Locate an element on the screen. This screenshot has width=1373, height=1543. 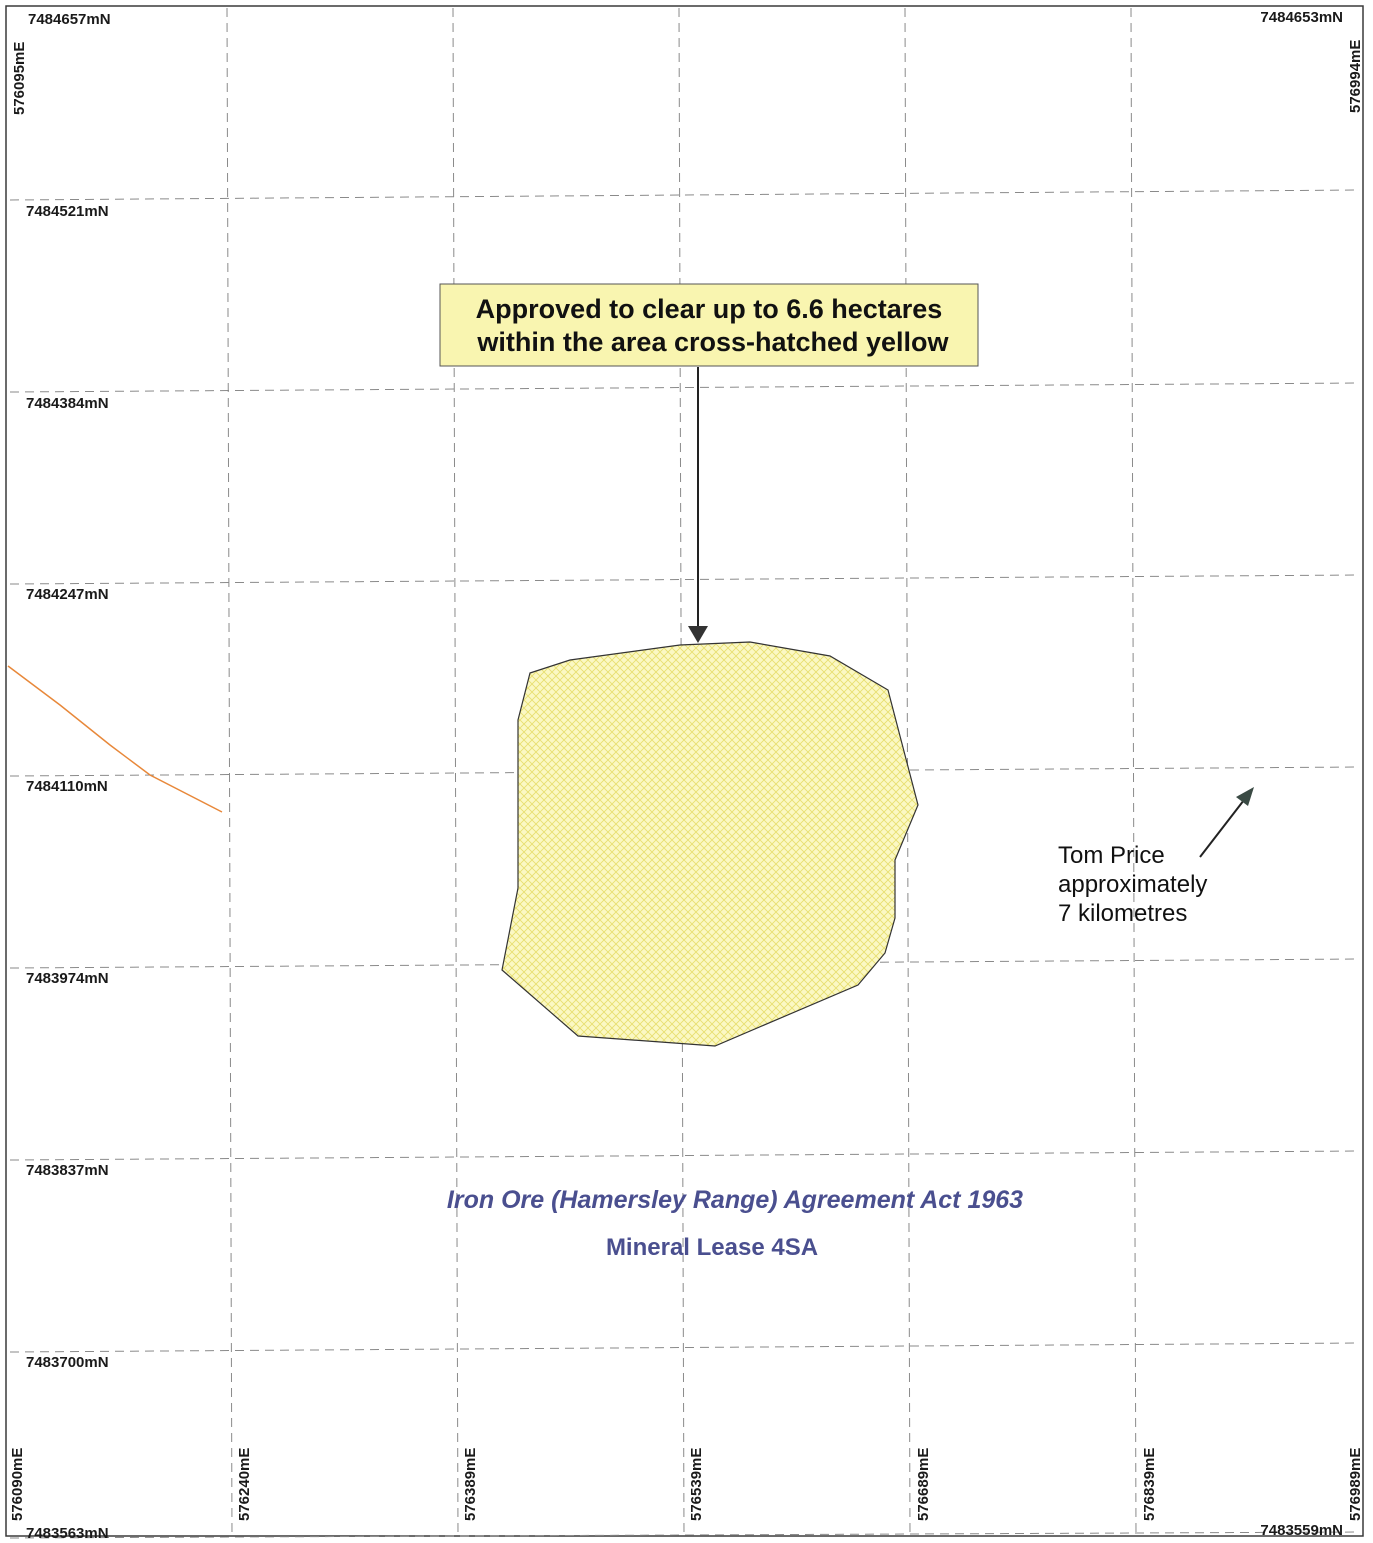
callout-box is located at coordinates (709, 325).